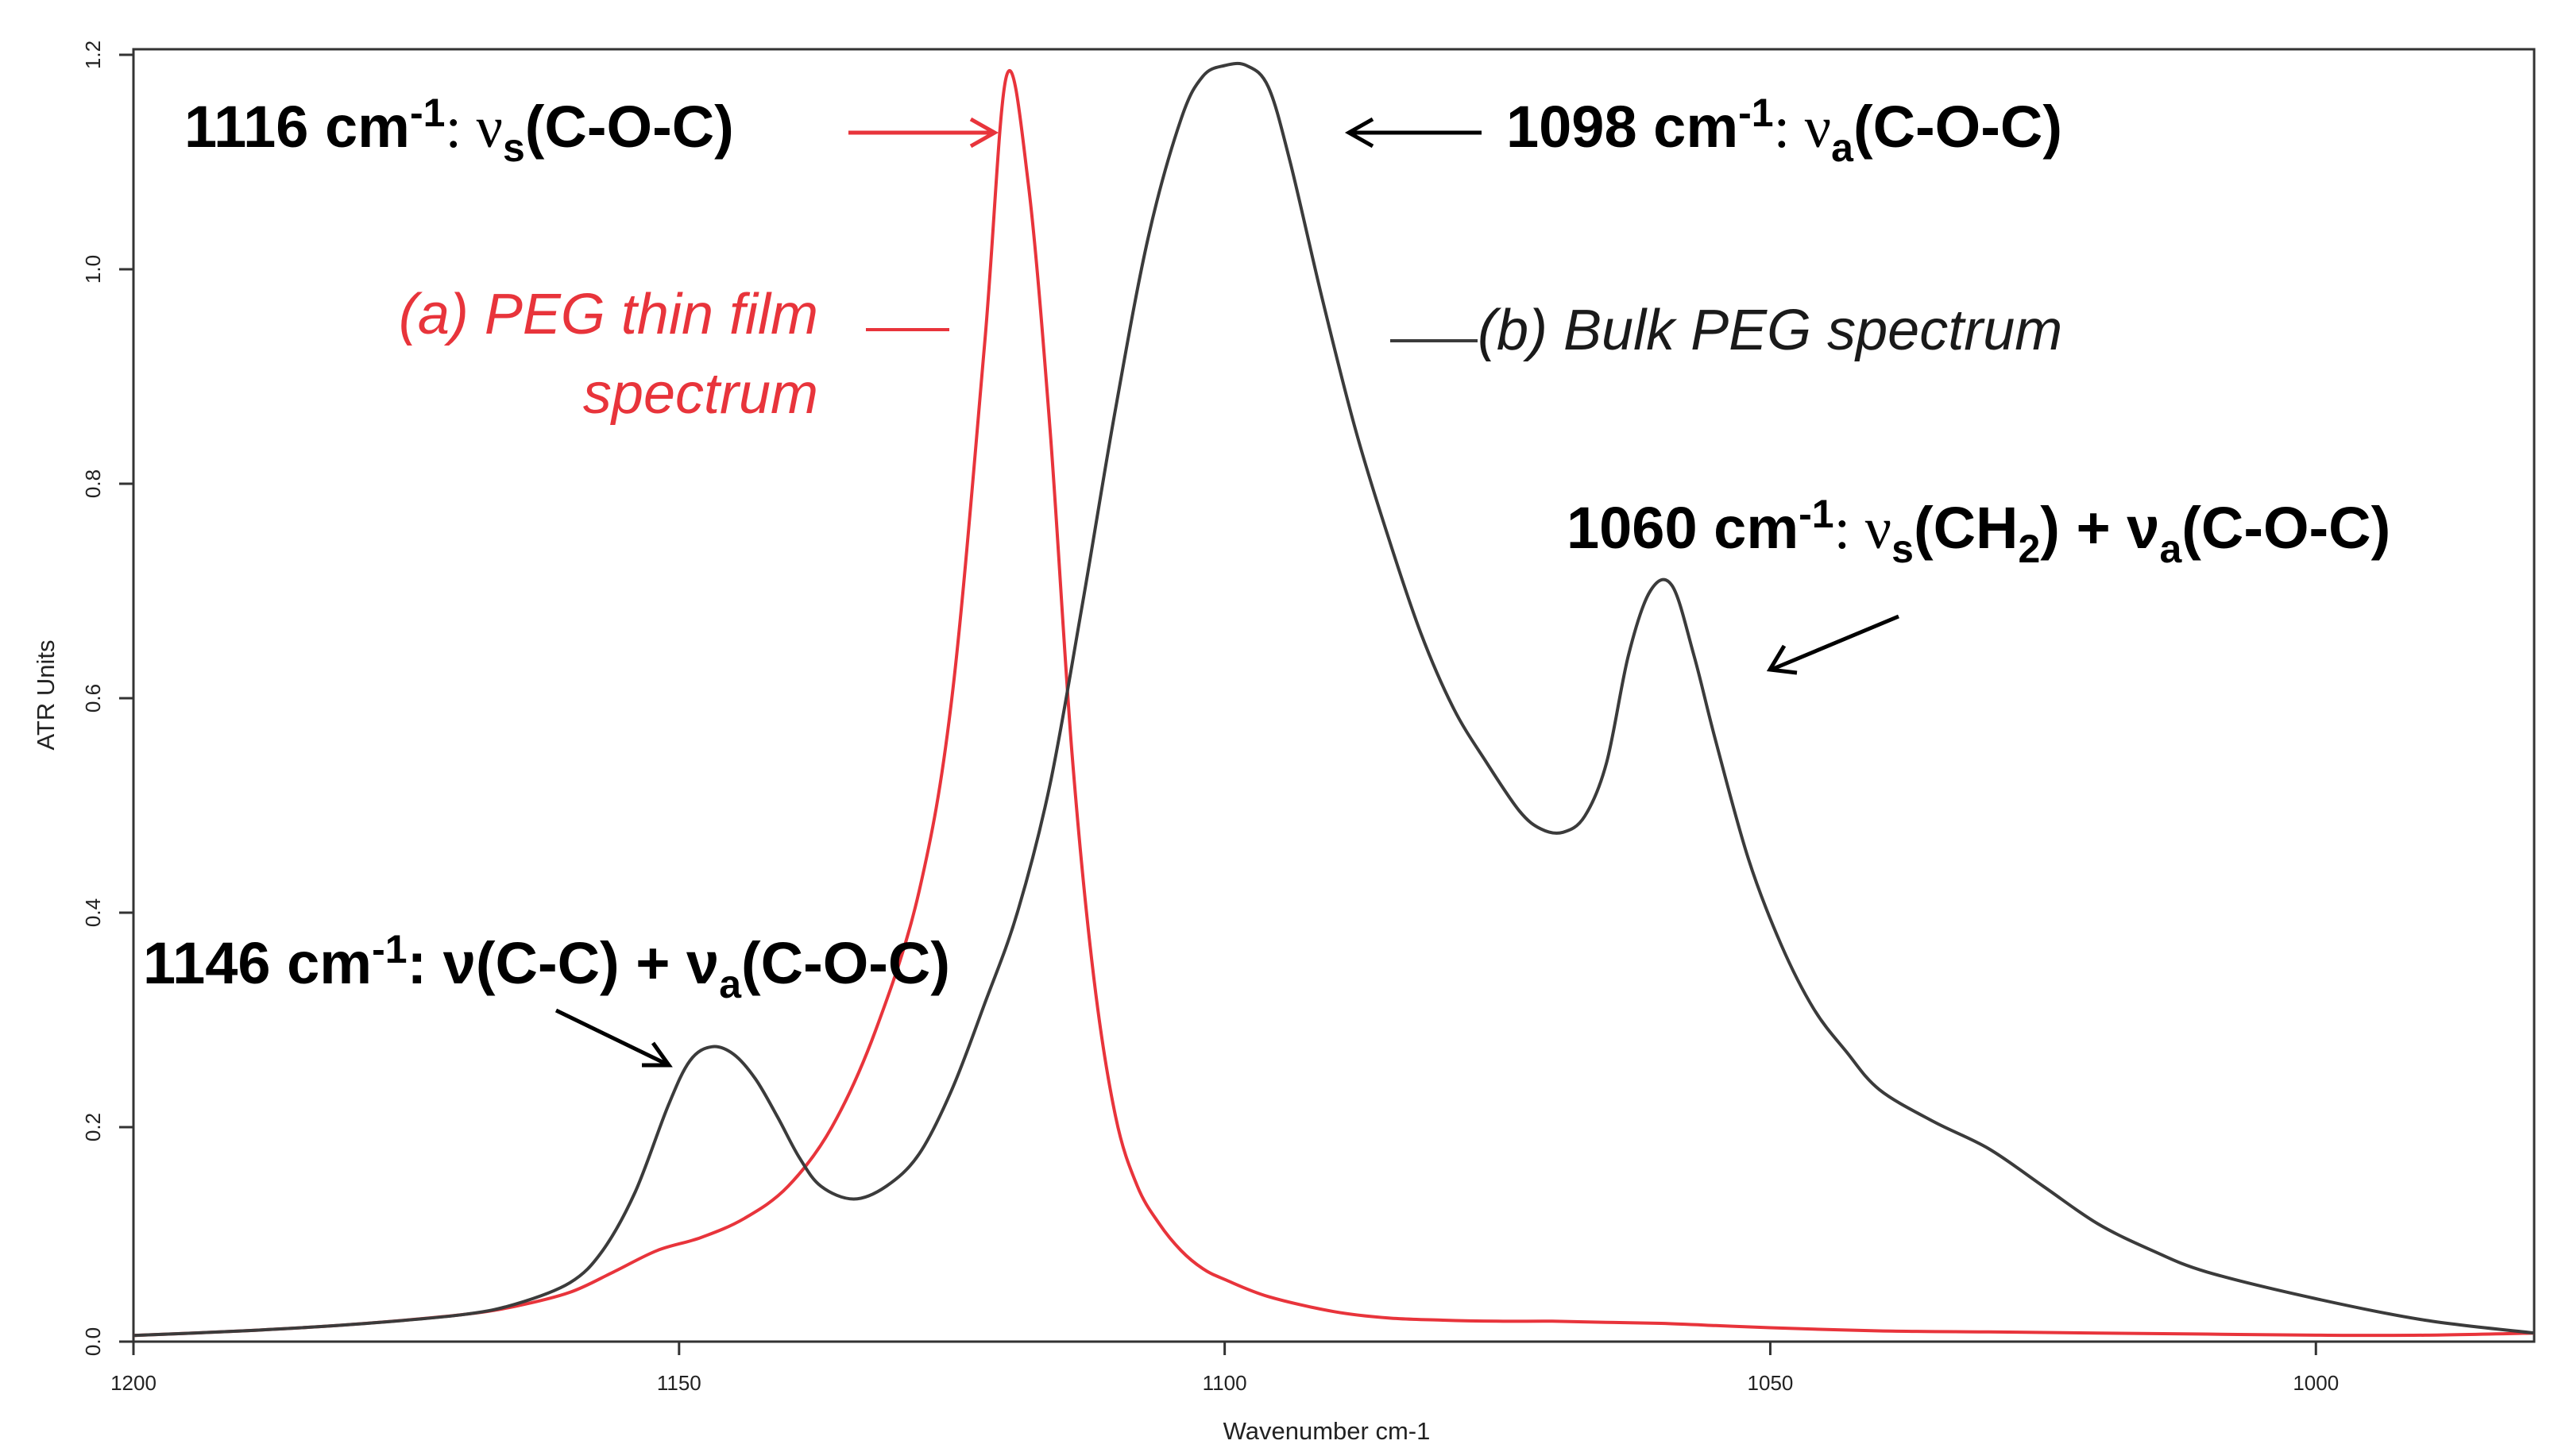 Image resolution: width=2554 pixels, height=1456 pixels. Describe the element at coordinates (2316, 1383) in the screenshot. I see `x-tick-label: 1000` at that location.